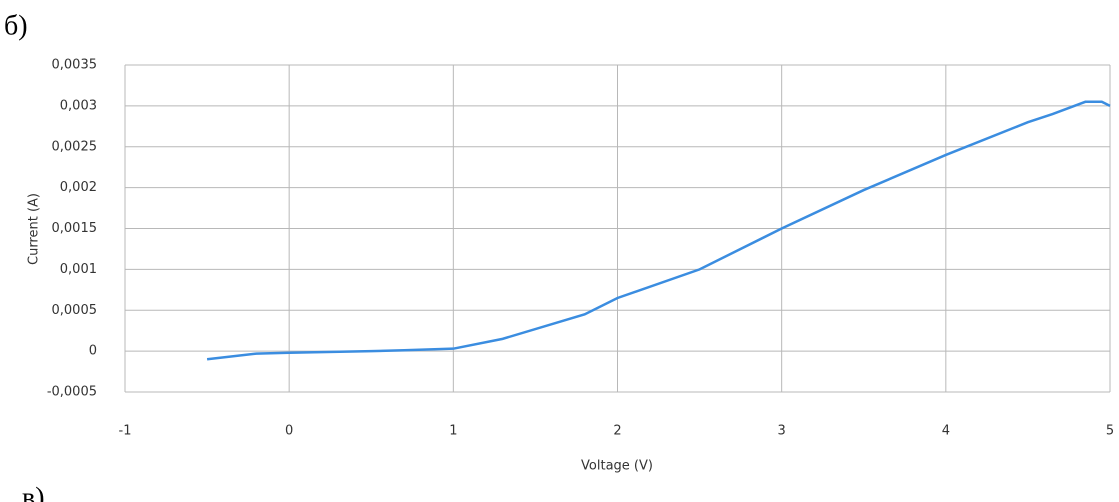  I want to click on x-tick-label: 4, so click(946, 431).